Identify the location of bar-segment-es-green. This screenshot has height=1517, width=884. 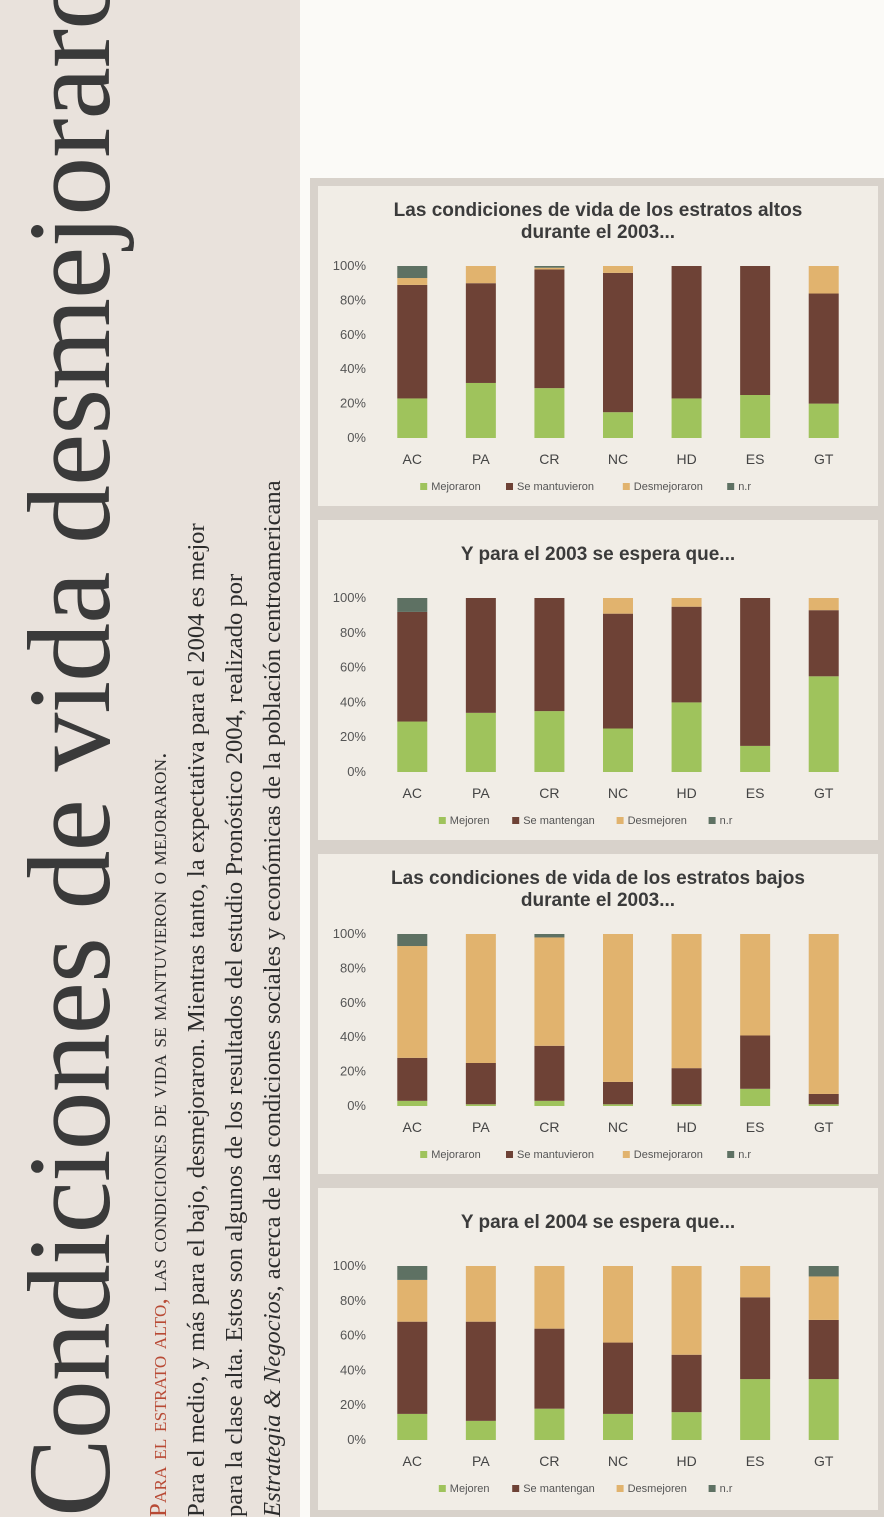
(755, 416).